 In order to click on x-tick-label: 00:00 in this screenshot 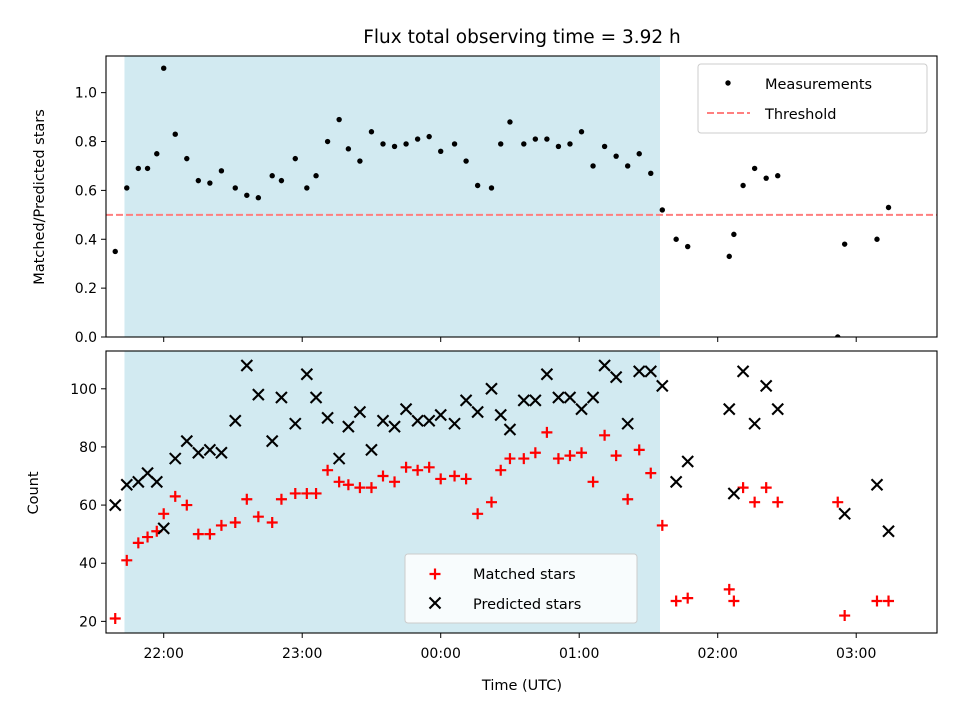, I will do `click(441, 654)`.